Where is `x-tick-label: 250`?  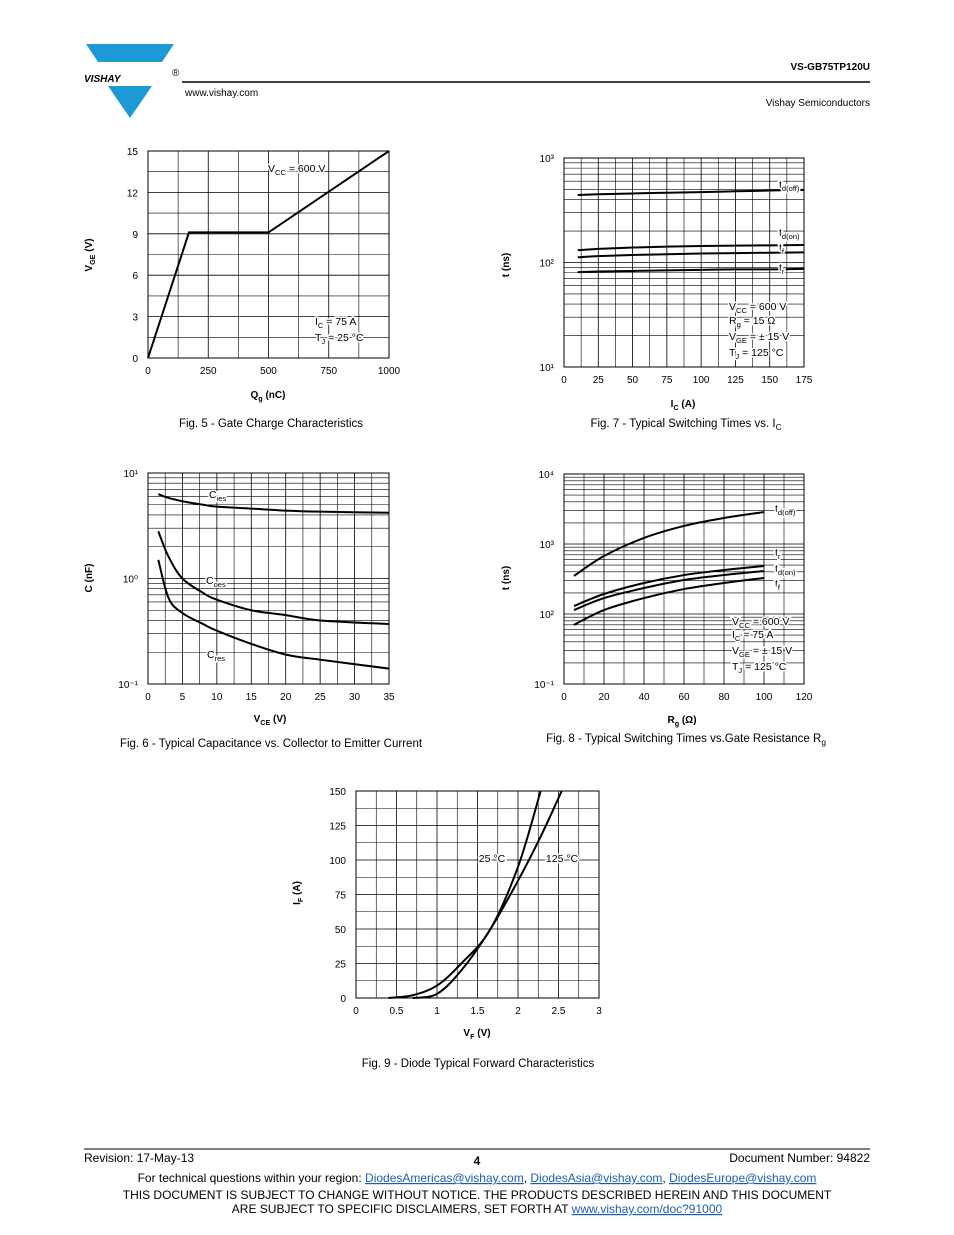 x-tick-label: 250 is located at coordinates (208, 371).